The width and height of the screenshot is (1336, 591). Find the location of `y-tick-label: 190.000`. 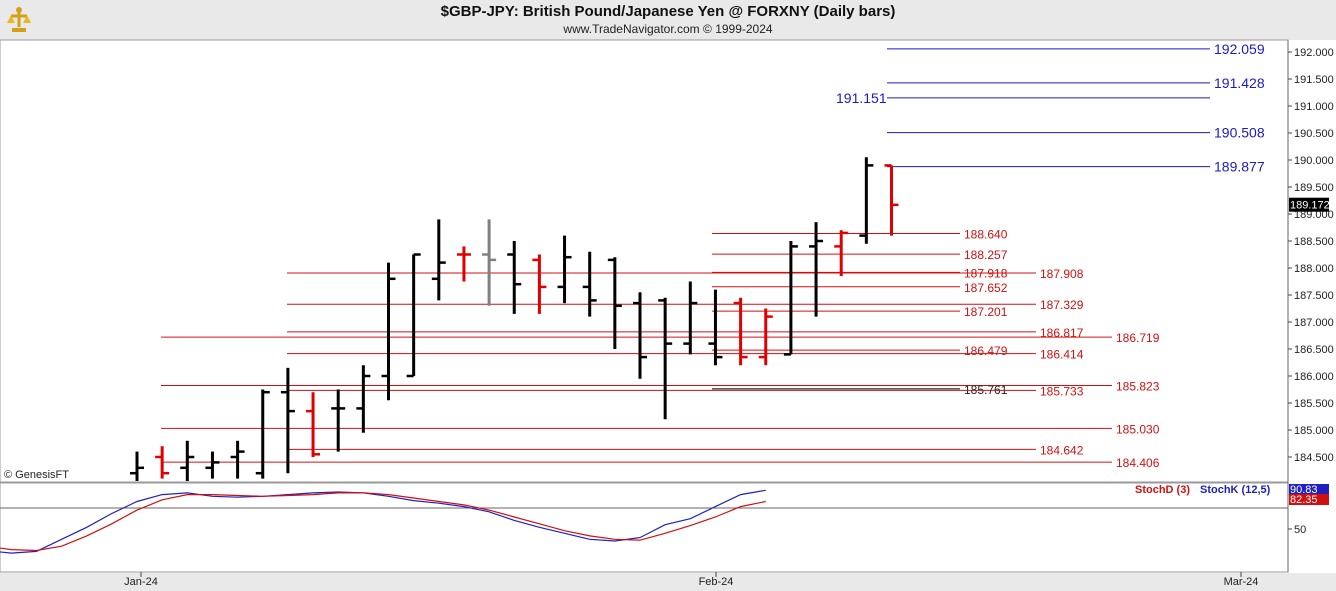

y-tick-label: 190.000 is located at coordinates (1314, 161).